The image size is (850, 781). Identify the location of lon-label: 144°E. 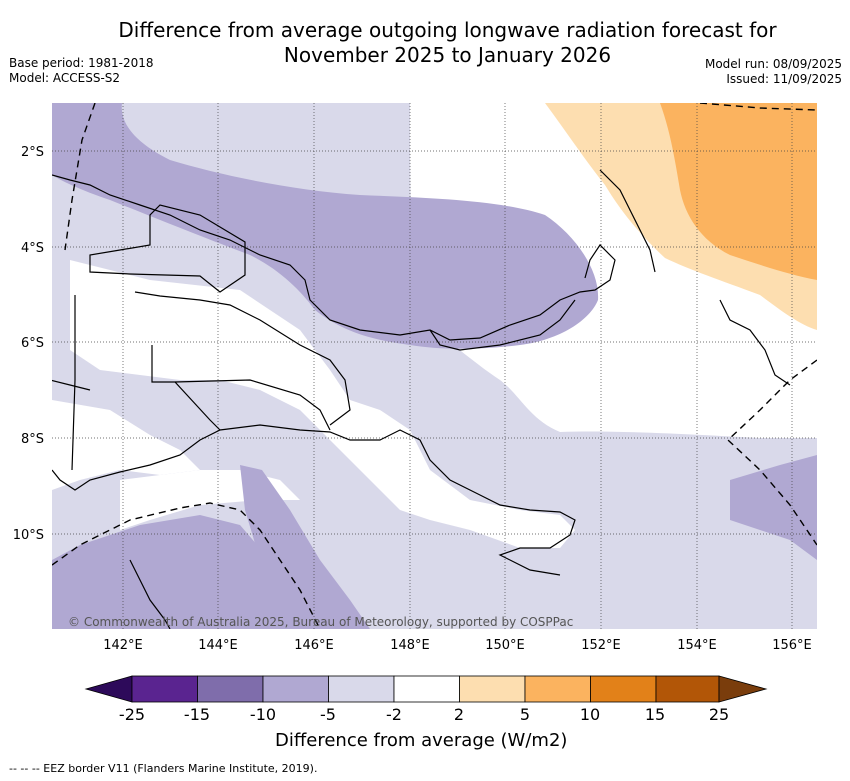
(218, 645).